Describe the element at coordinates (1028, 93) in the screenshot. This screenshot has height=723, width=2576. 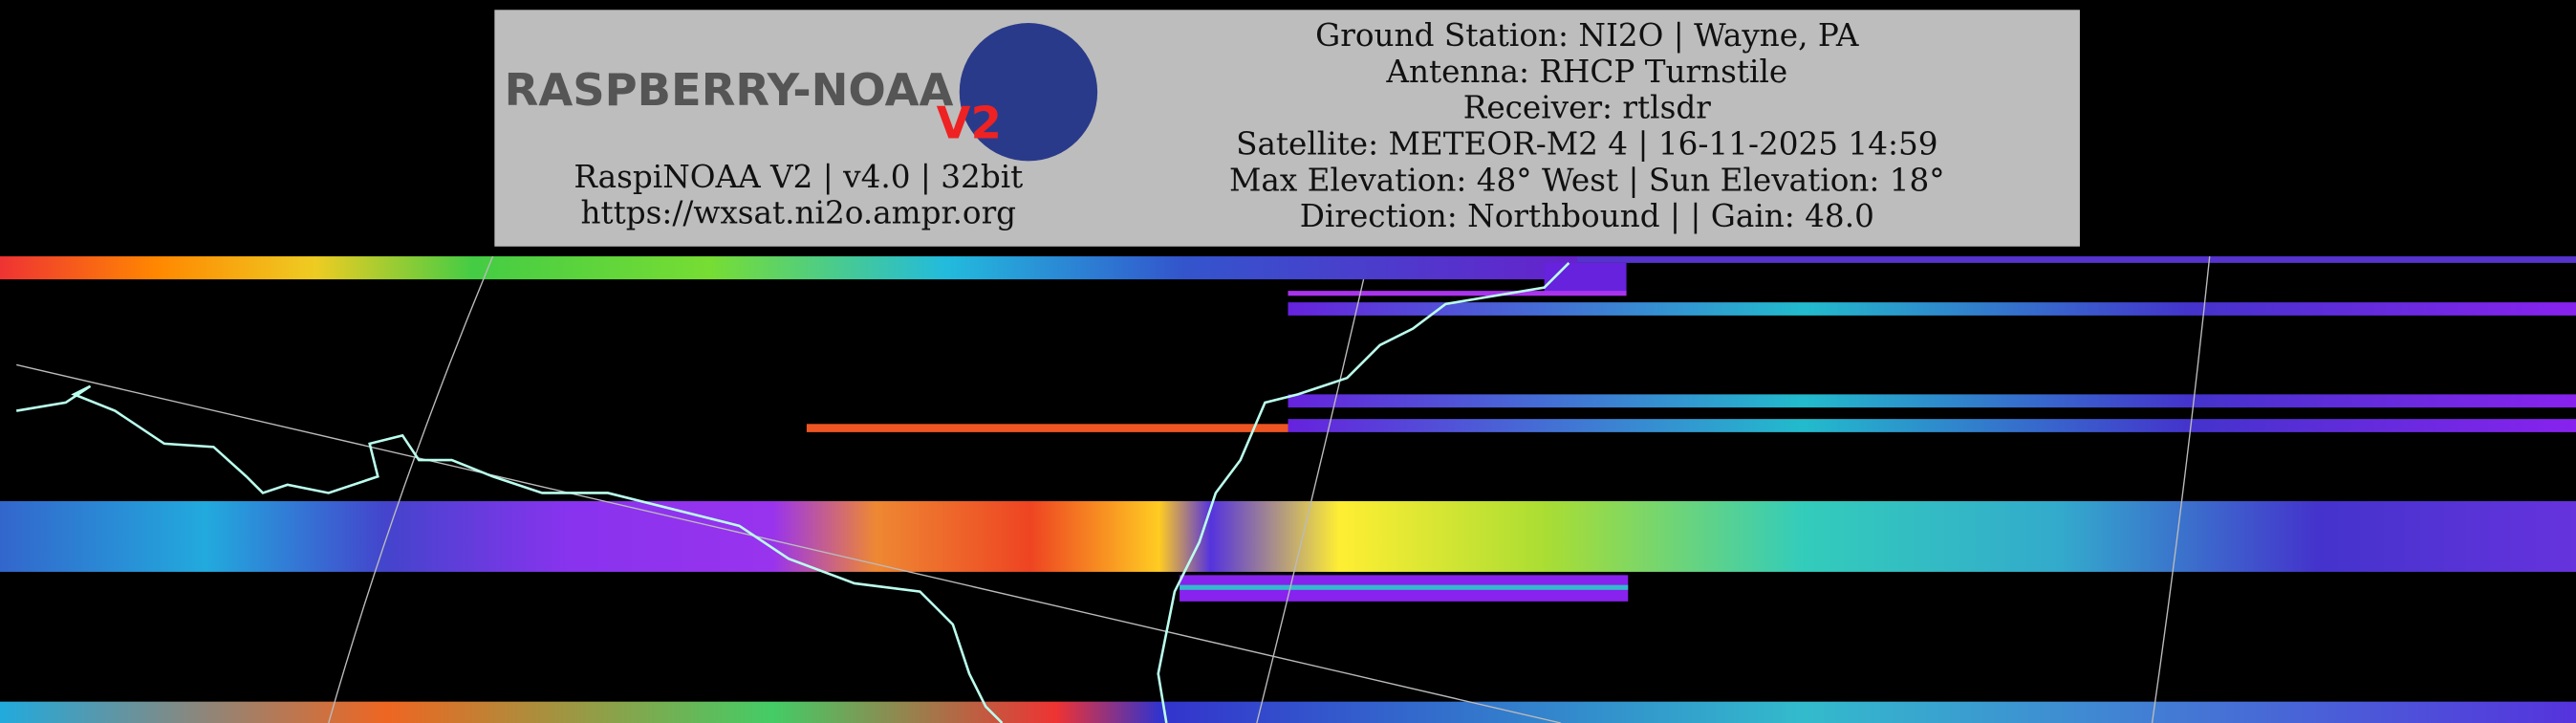
I see `logo-emblem` at that location.